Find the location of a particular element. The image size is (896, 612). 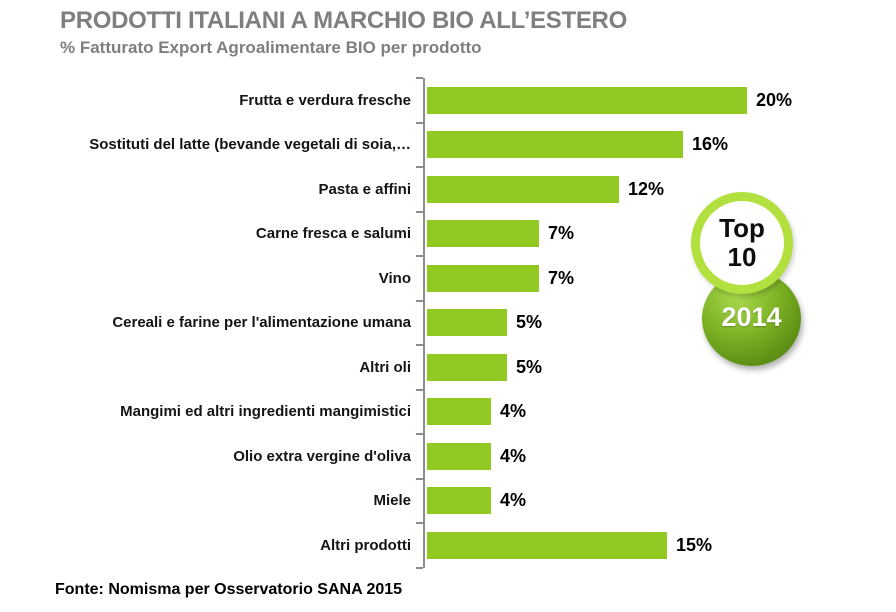

value-label: 20% is located at coordinates (774, 99).